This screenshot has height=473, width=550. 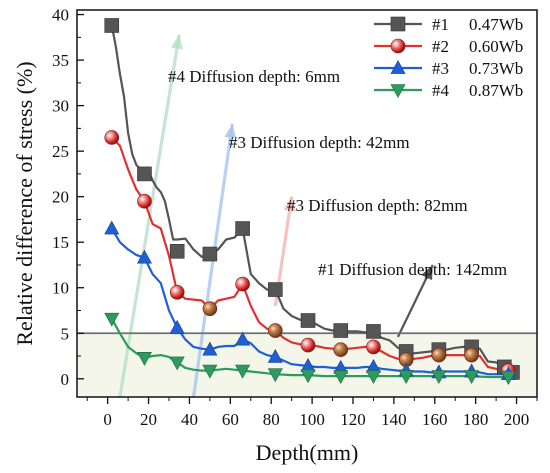 I want to click on x-tick-label: 60, so click(x=230, y=419).